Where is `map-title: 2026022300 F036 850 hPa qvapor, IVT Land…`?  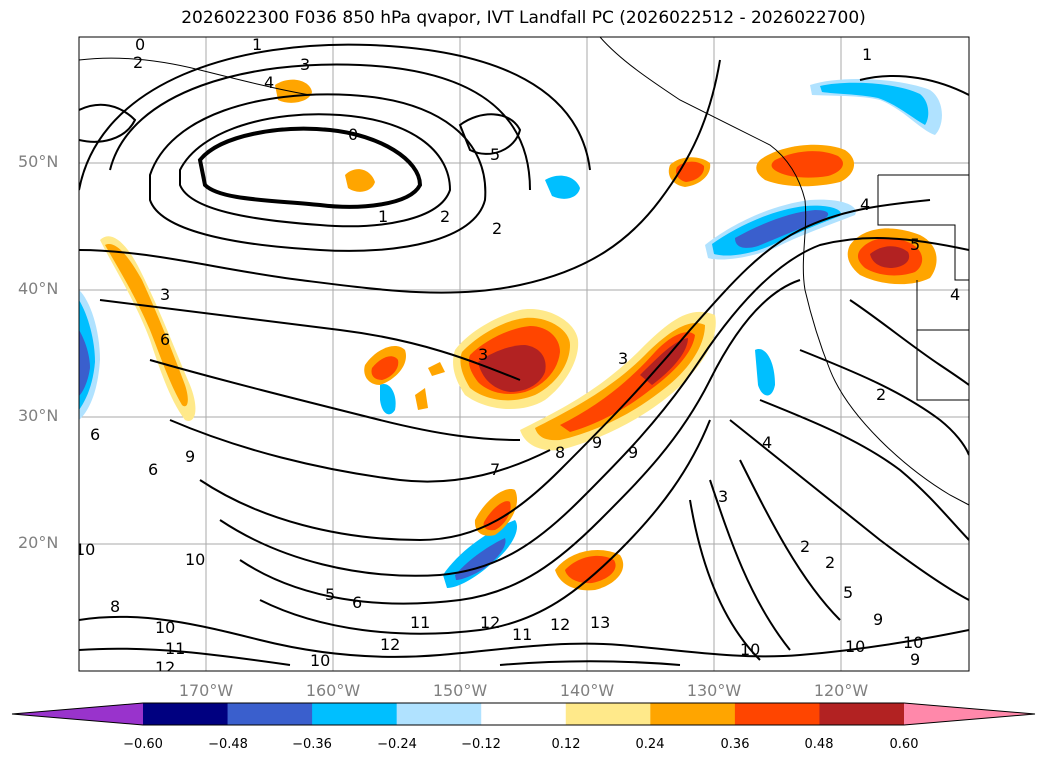
map-title: 2026022300 F036 850 hPa qvapor, IVT Land… is located at coordinates (523, 18).